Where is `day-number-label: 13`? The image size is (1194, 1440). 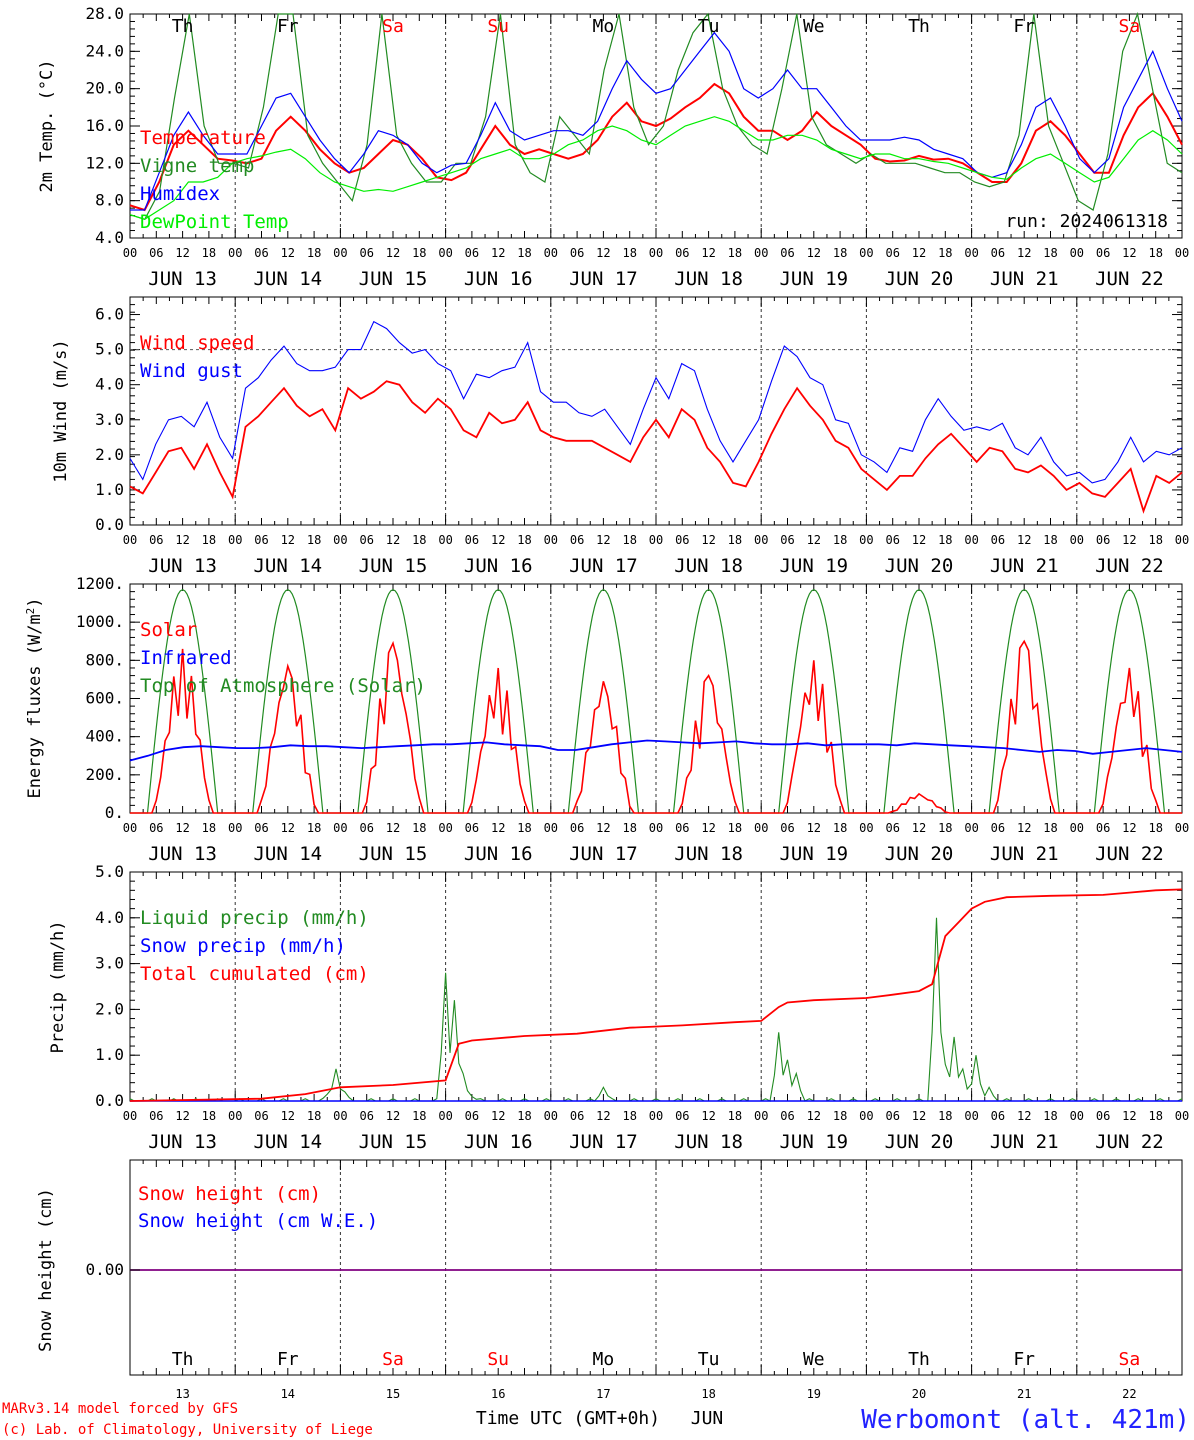
day-number-label: 13 is located at coordinates (182, 1394).